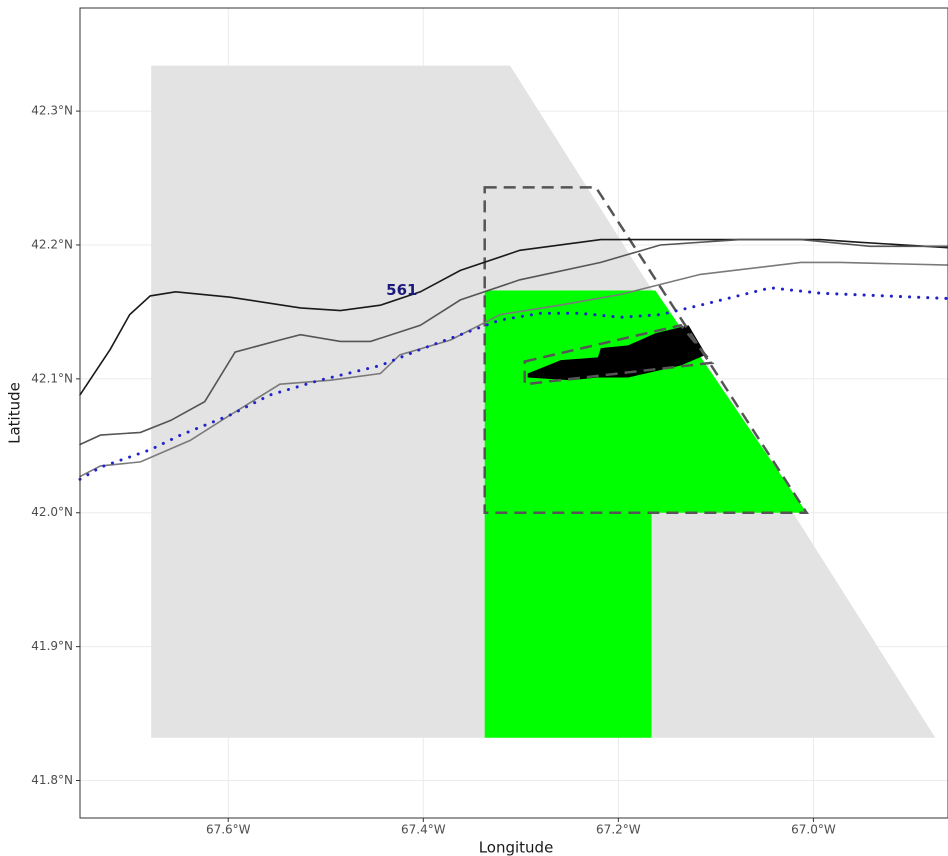  I want to click on x-axis-title: Longitude, so click(516, 847).